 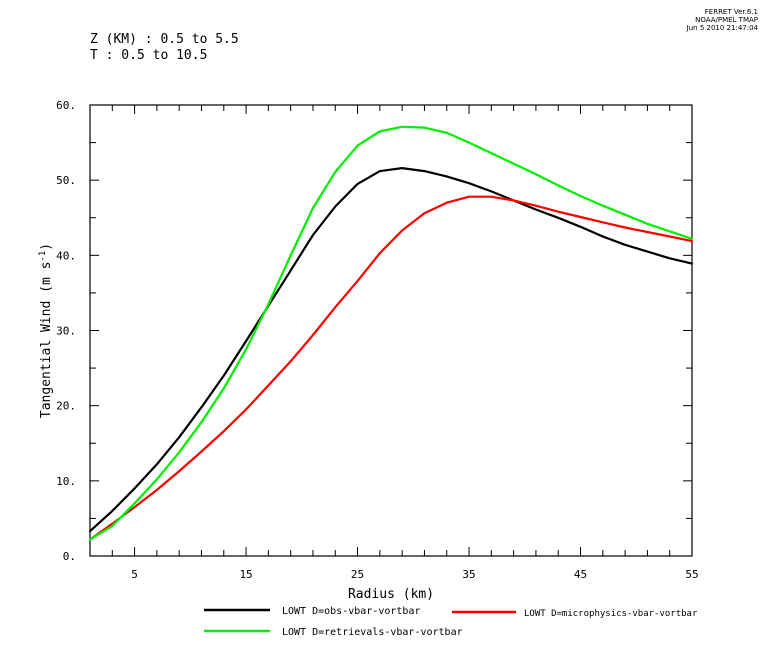 I want to click on ferret-org: NOAA/PMEL TMAP, so click(x=726, y=20).